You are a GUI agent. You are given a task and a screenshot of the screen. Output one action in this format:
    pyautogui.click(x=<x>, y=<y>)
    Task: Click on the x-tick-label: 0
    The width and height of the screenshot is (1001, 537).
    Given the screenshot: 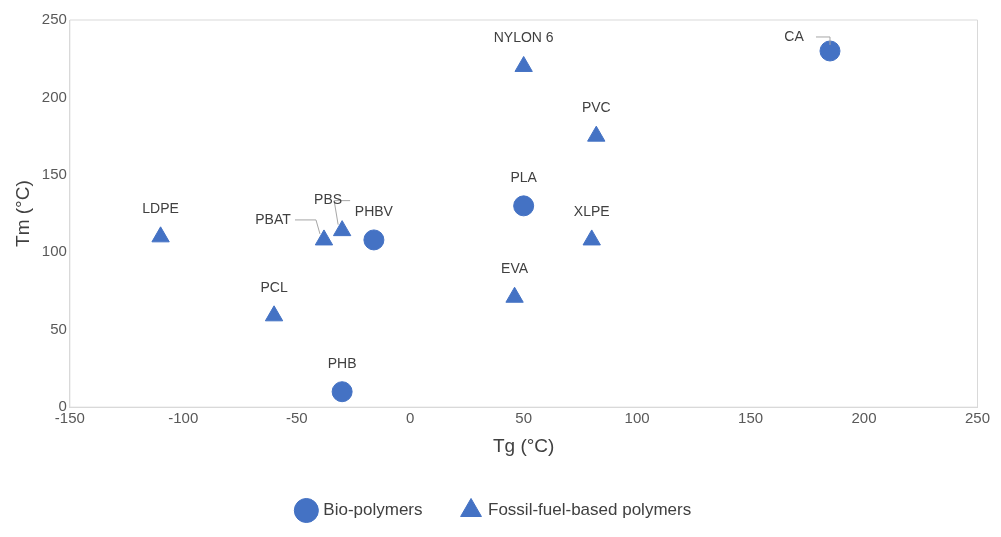 What is the action you would take?
    pyautogui.click(x=410, y=418)
    